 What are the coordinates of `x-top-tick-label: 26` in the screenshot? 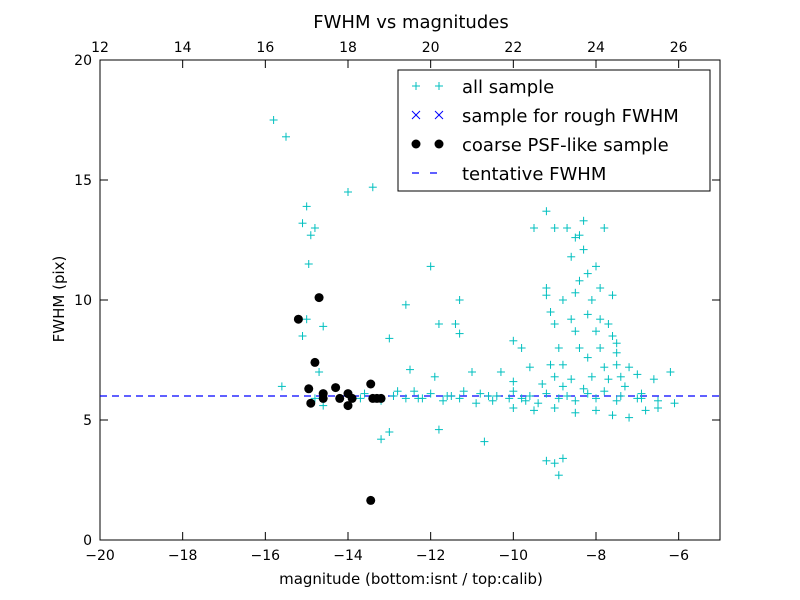 It's located at (679, 48).